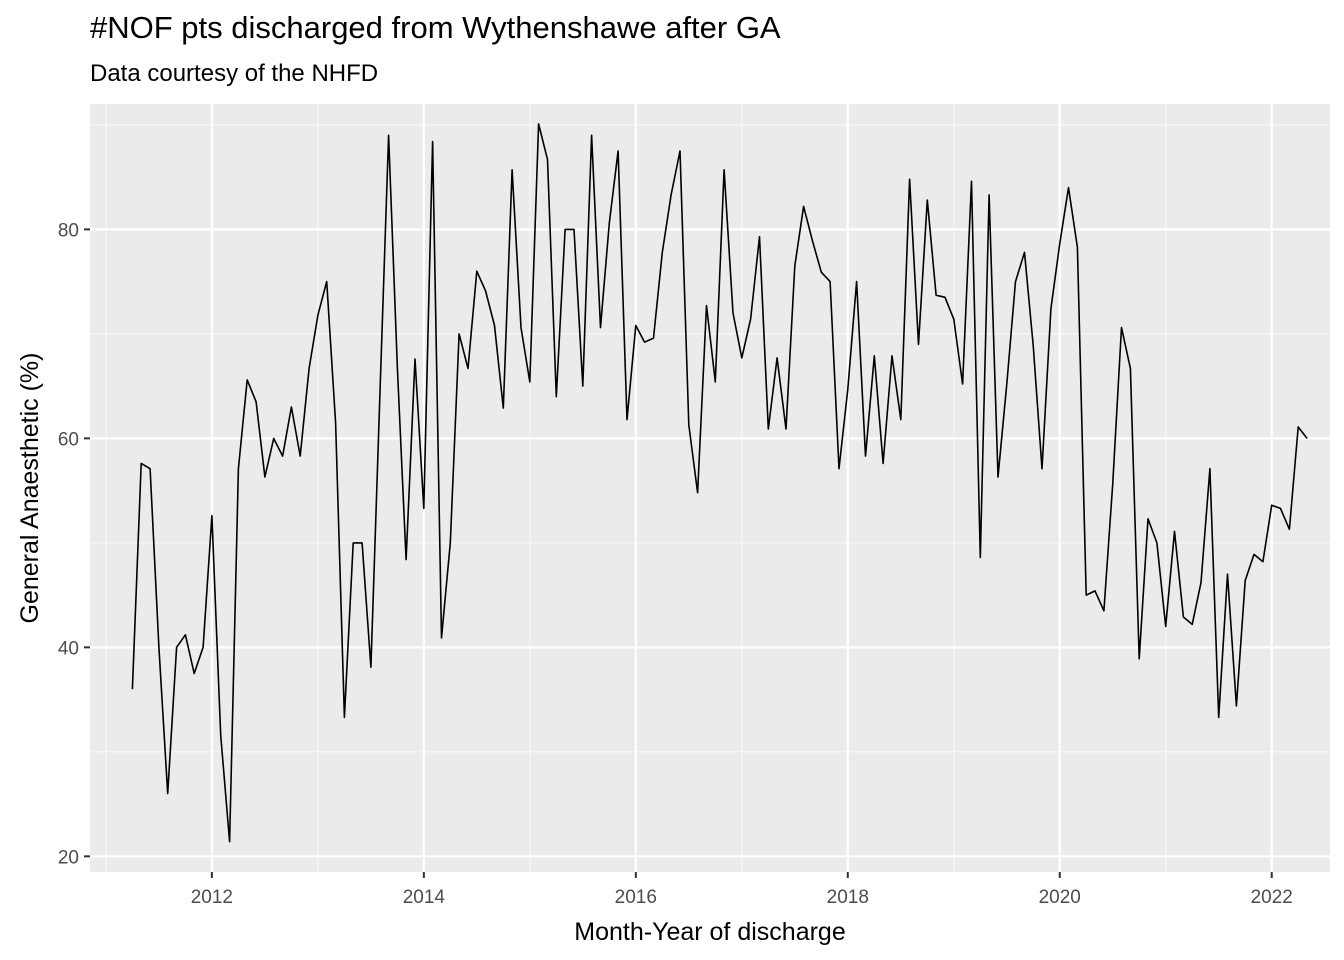  What do you see at coordinates (848, 897) in the screenshot?
I see `x-tick-label: 2018` at bounding box center [848, 897].